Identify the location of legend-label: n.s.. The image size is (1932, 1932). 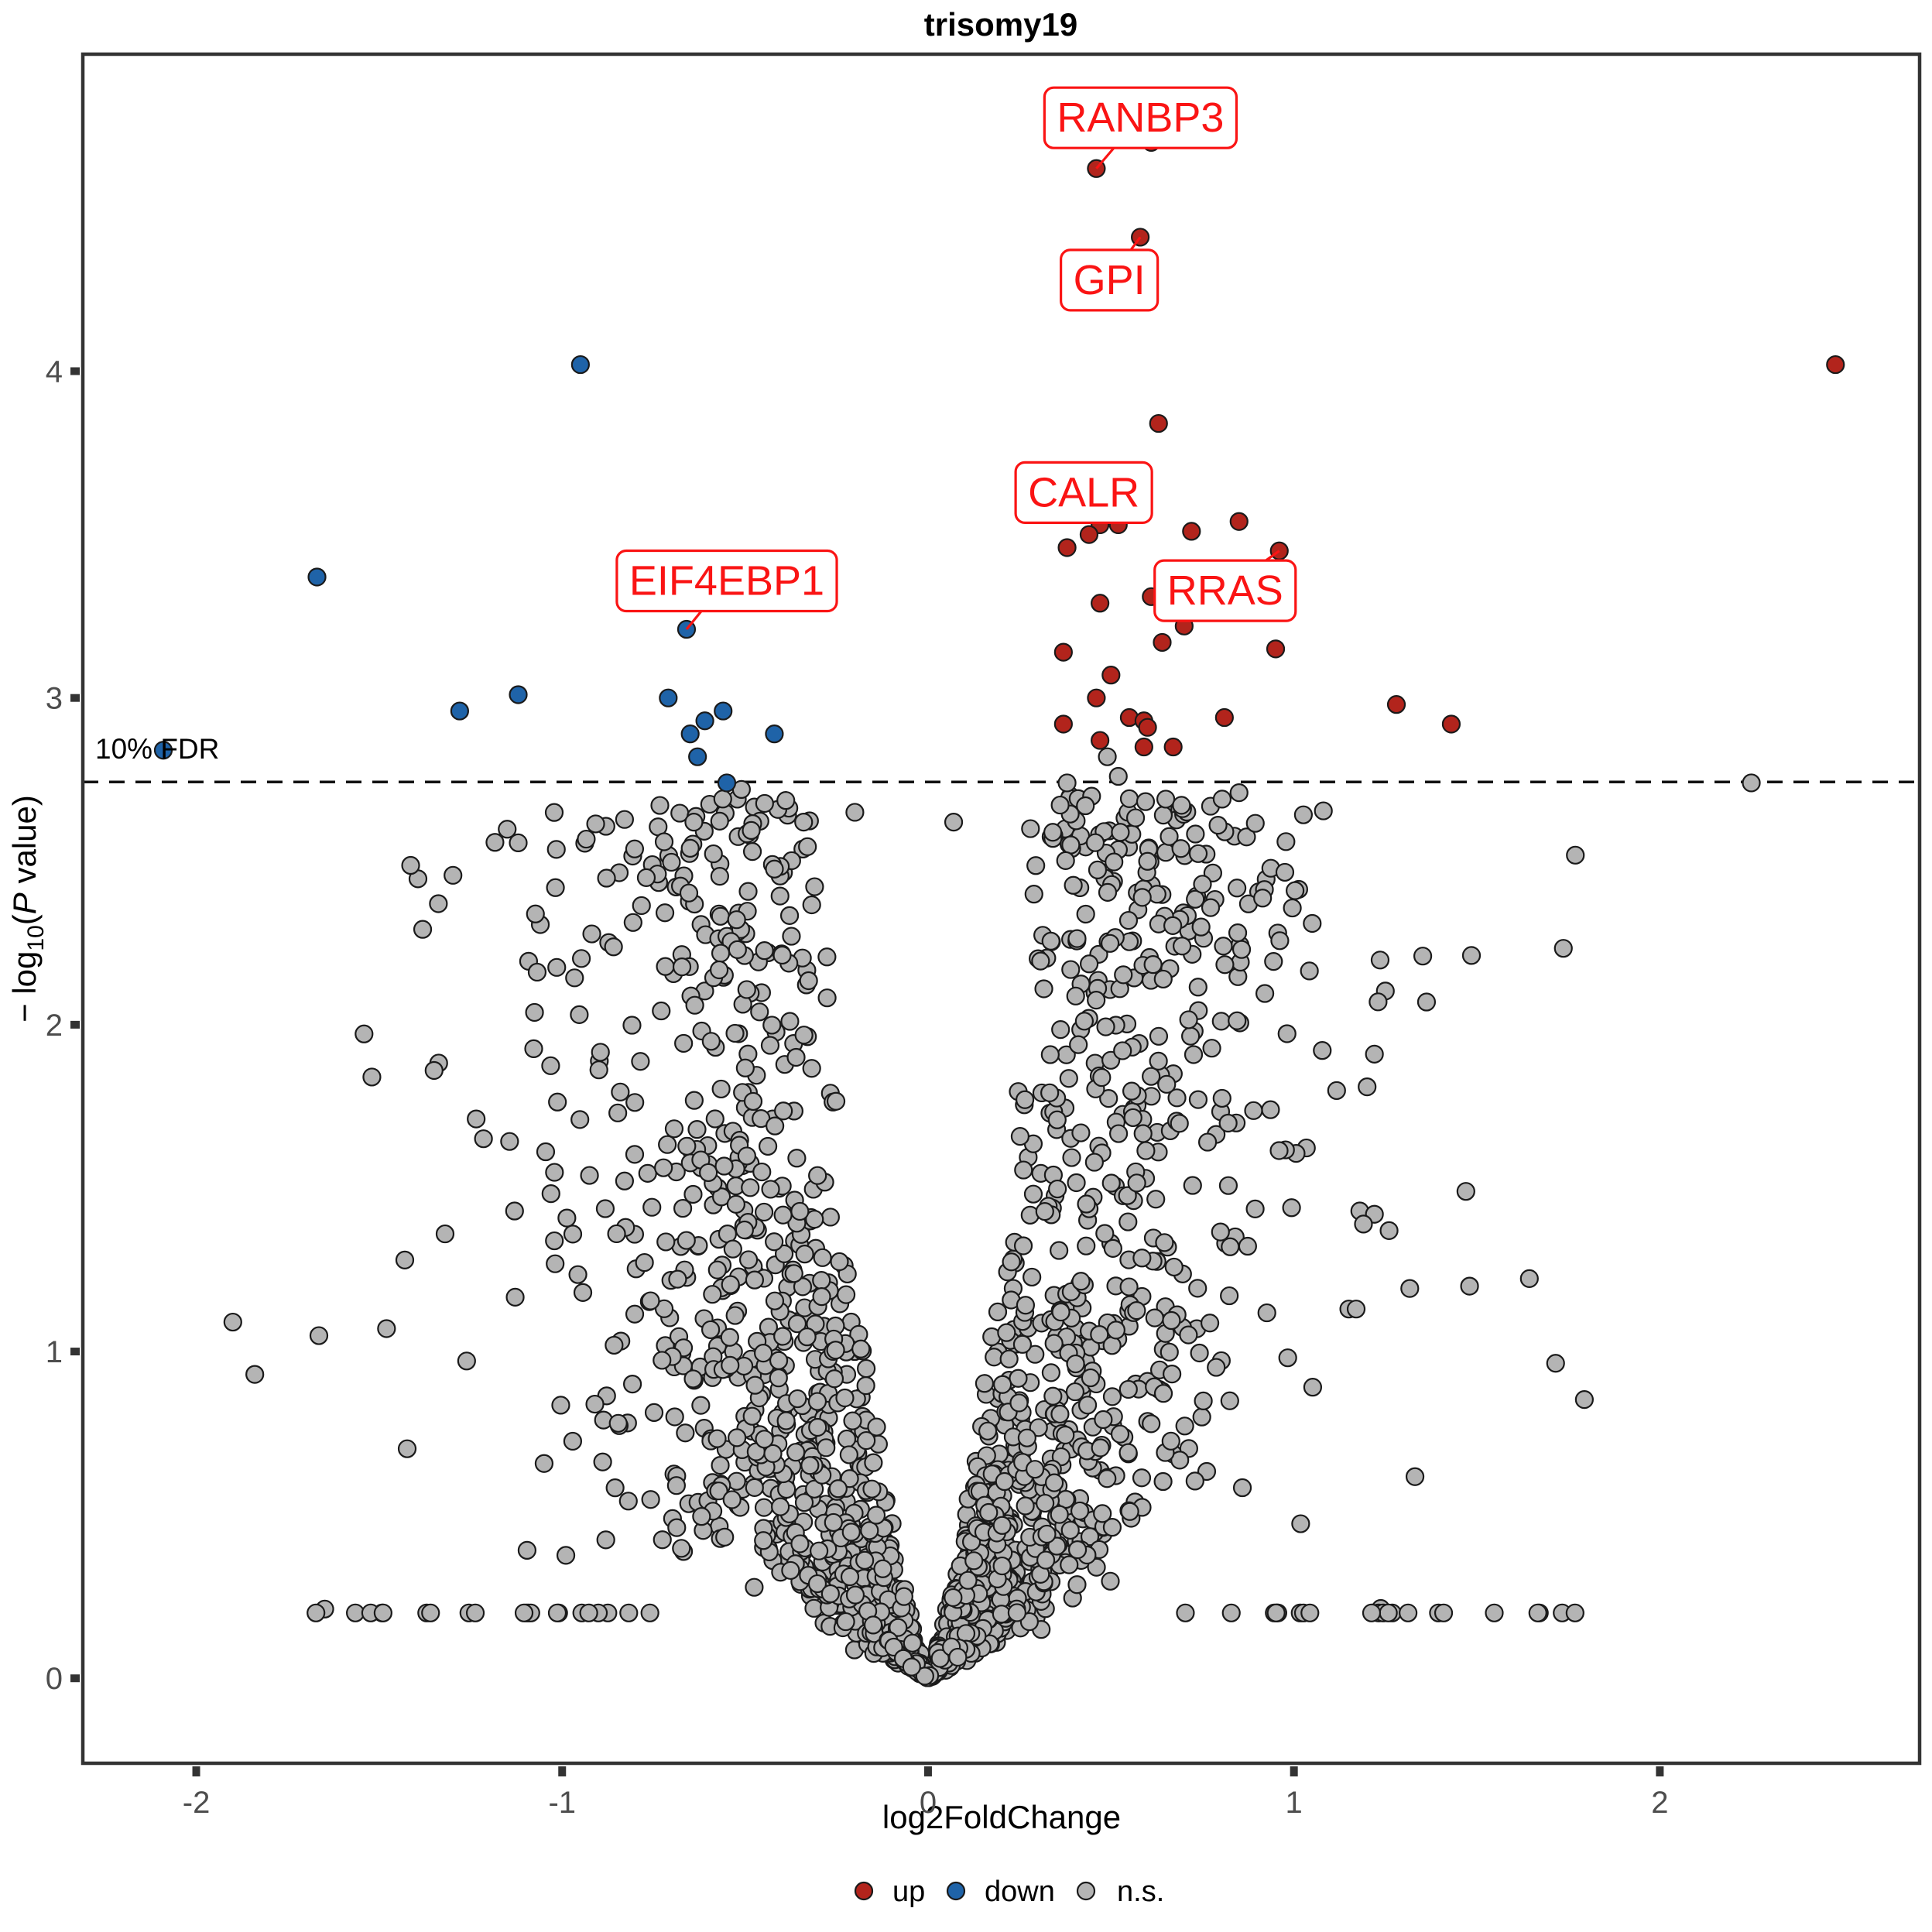
(1140, 1891).